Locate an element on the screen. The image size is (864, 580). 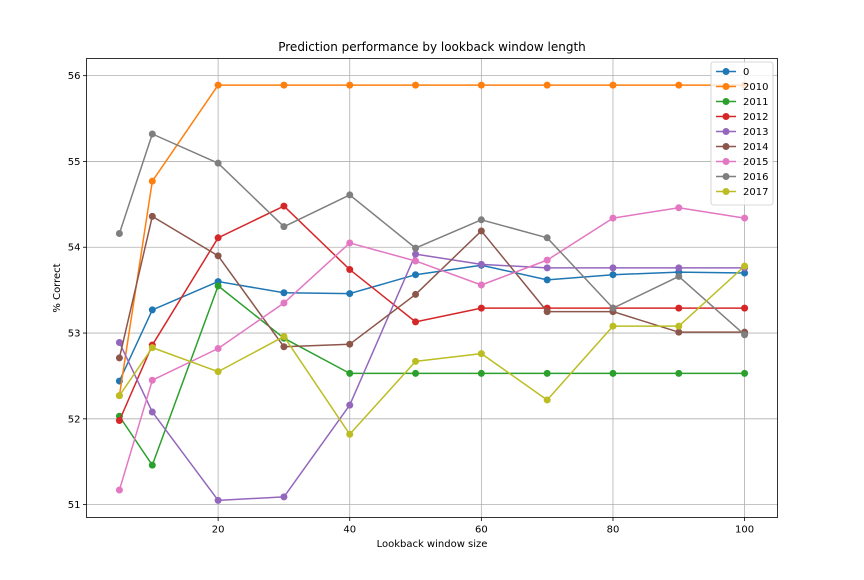
y-tick-label: 56 is located at coordinates (74, 76).